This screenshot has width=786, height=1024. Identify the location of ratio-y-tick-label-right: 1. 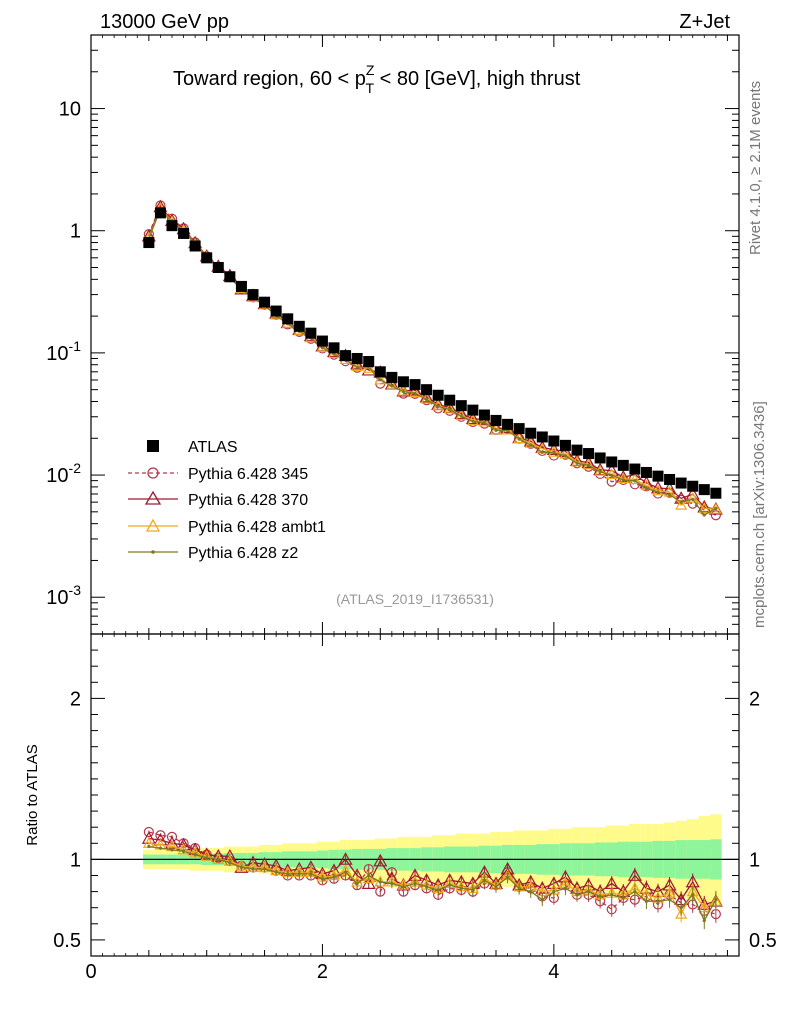
(754, 860).